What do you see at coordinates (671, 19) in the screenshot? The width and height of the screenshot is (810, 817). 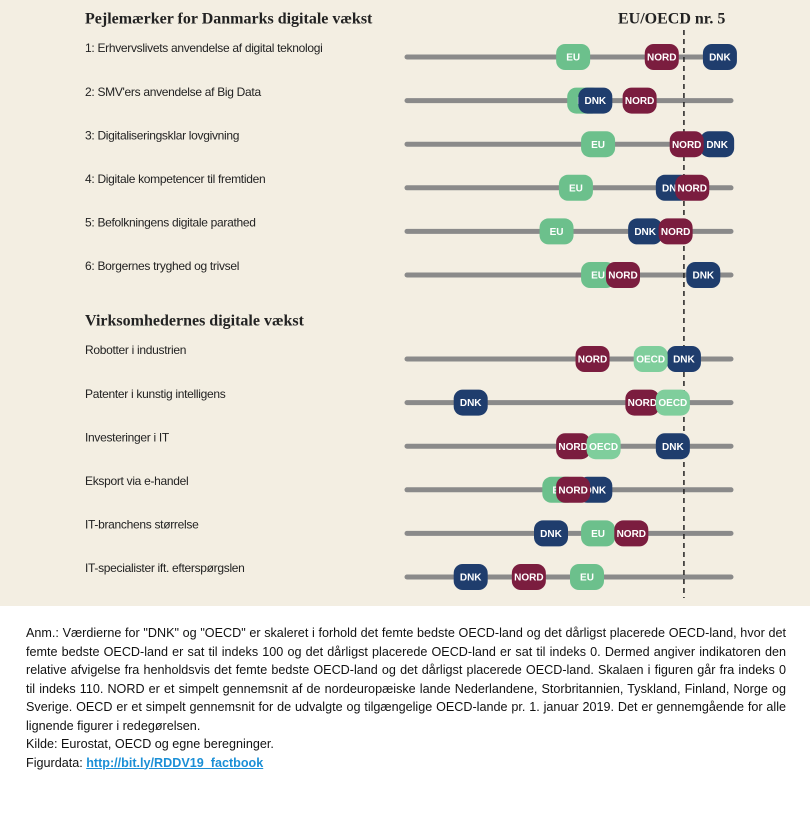 I see `reference-label: EU/OECD nr. 5` at bounding box center [671, 19].